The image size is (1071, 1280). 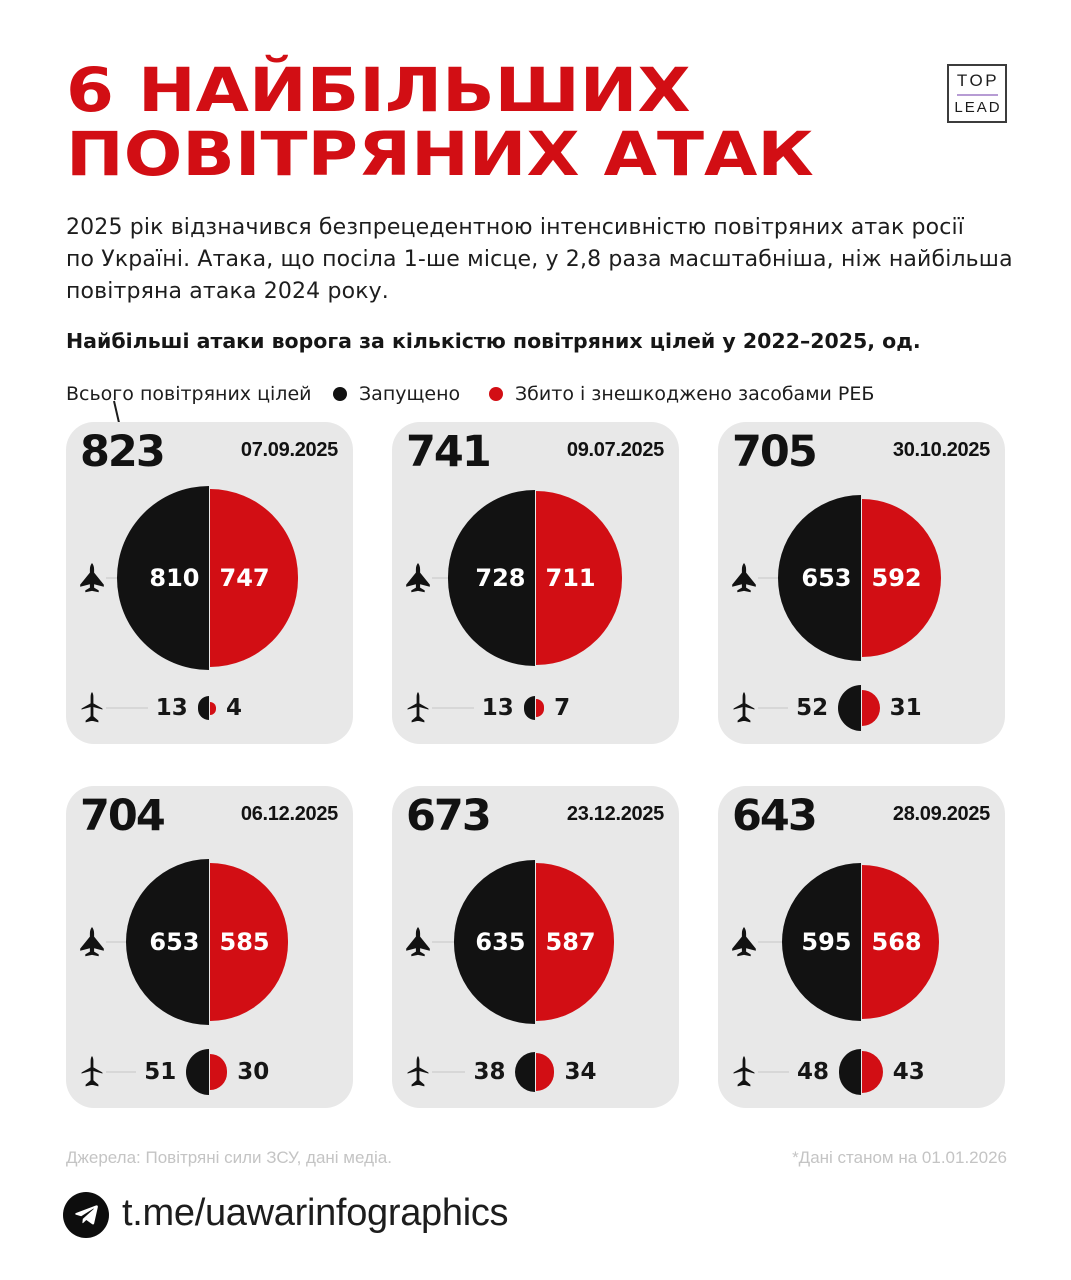 What do you see at coordinates (861, 583) in the screenshot?
I see `attack-card: 705 30.10.2025 653 592 52 31` at bounding box center [861, 583].